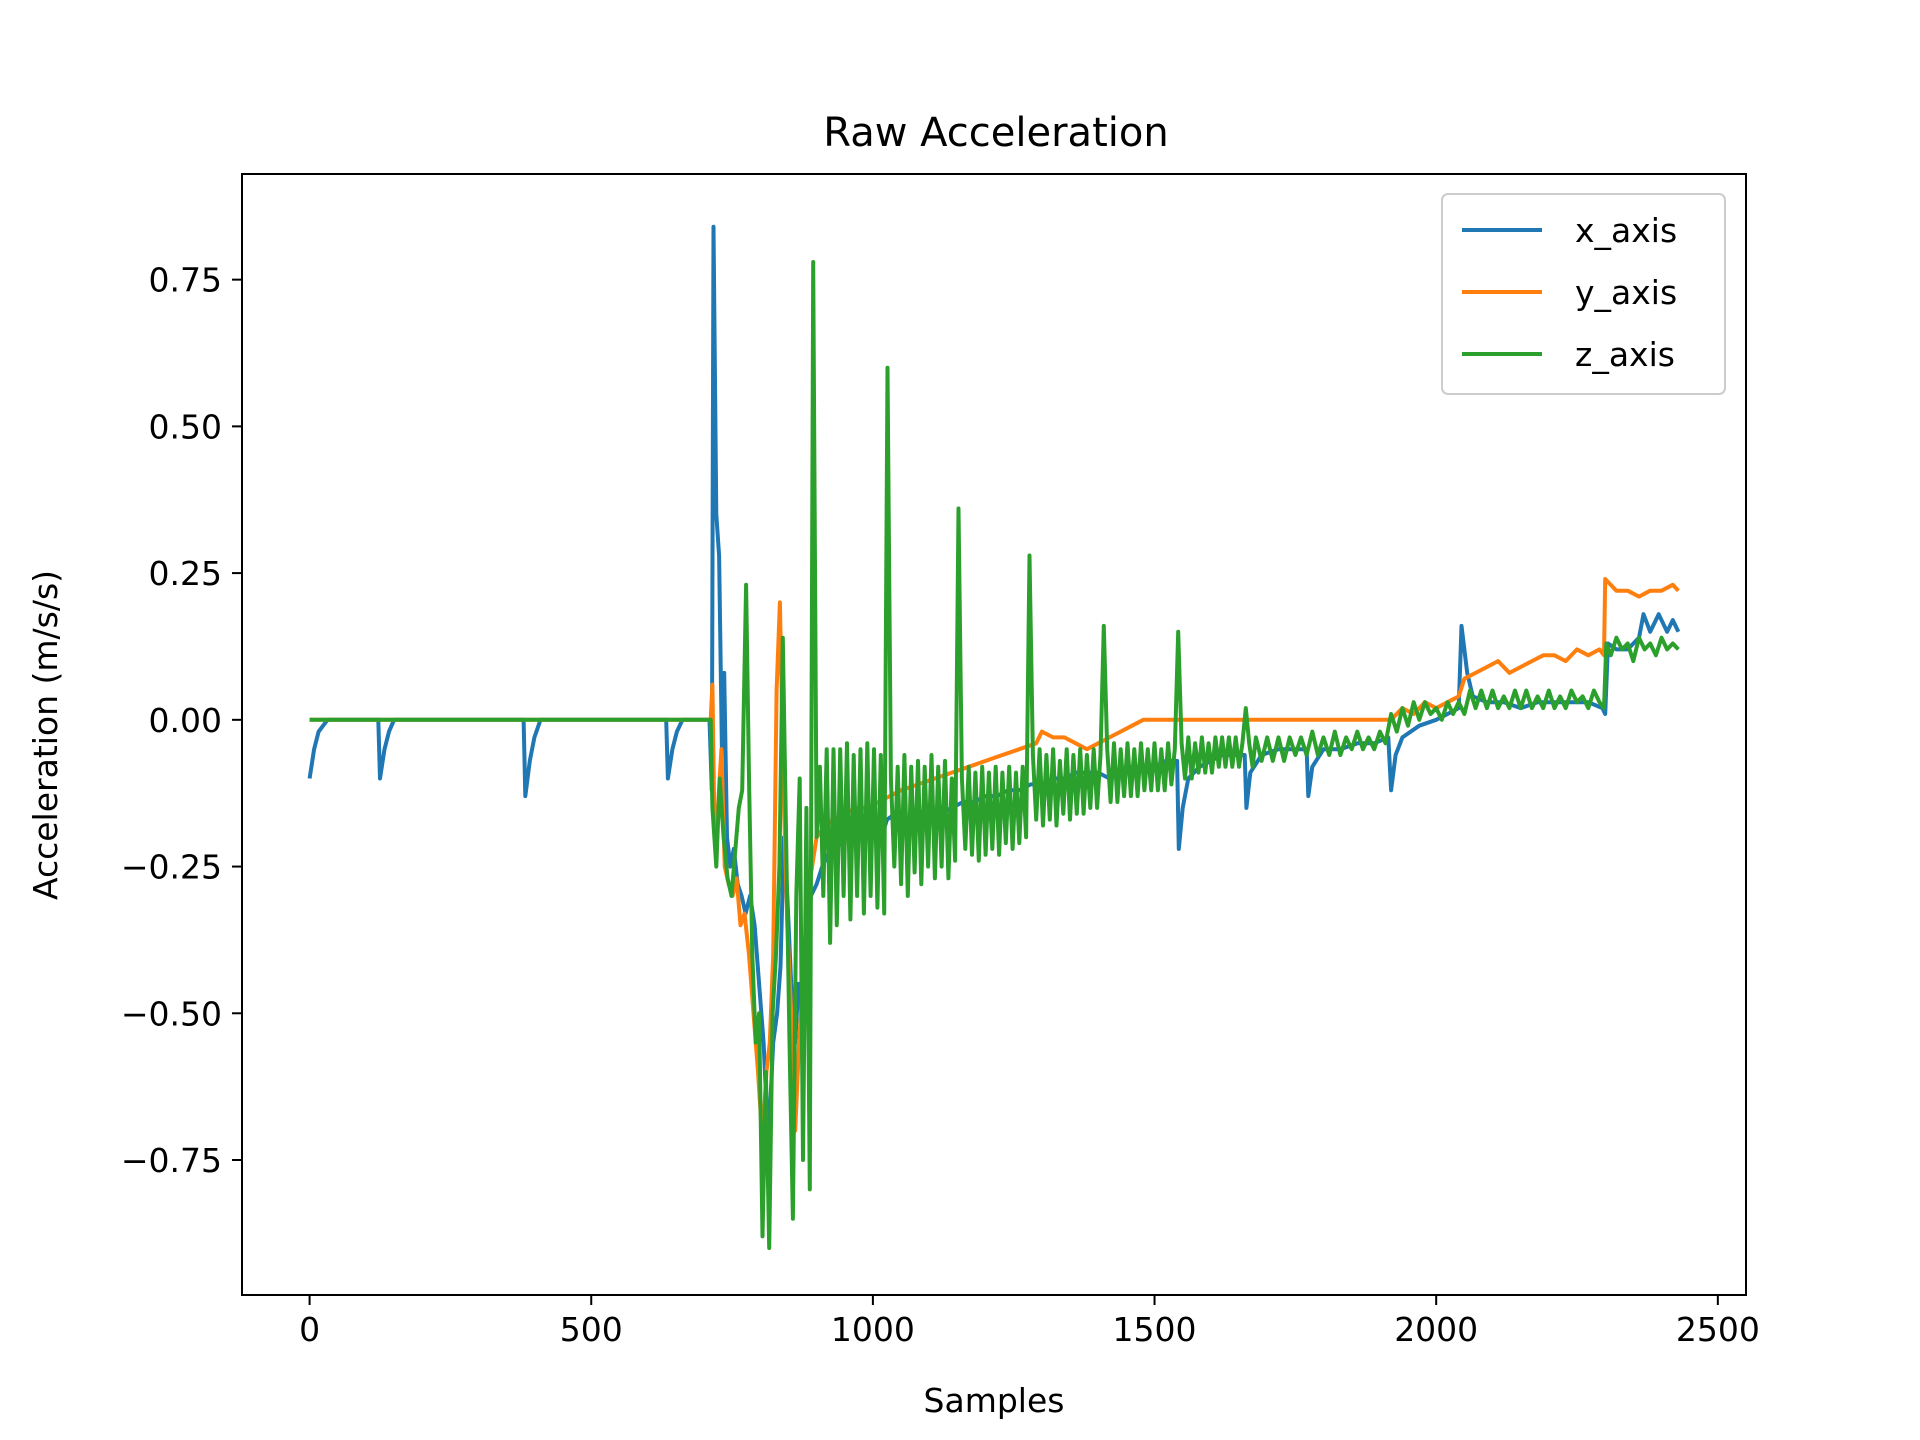 This screenshot has width=1920, height=1440. I want to click on y-tick-label: 0.75, so click(185, 280).